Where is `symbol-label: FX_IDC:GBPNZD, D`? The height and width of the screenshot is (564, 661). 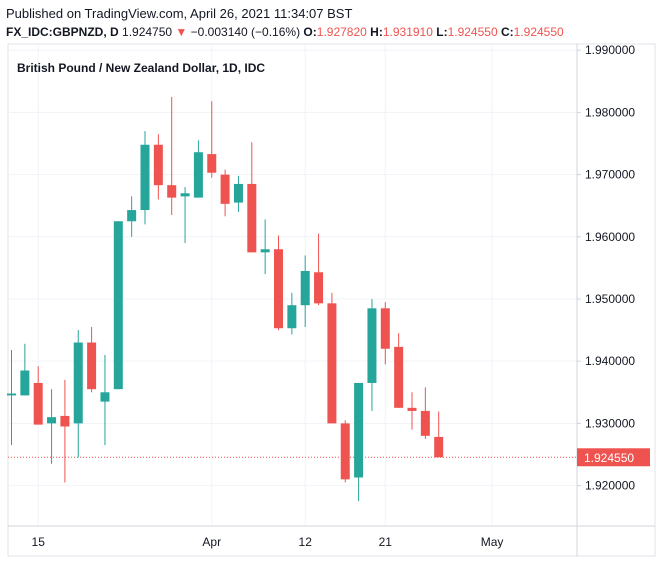
symbol-label: FX_IDC:GBPNZD, D is located at coordinates (62, 32).